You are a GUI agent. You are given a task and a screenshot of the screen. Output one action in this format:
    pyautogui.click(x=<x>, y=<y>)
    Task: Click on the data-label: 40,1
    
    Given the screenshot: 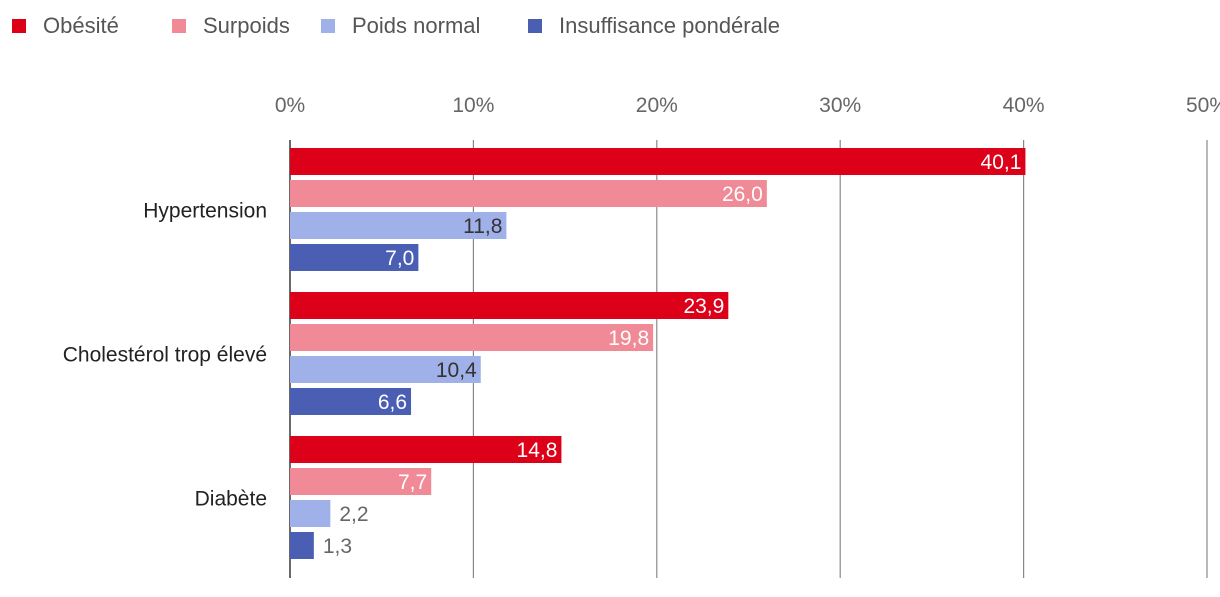 What is the action you would take?
    pyautogui.click(x=1001, y=162)
    